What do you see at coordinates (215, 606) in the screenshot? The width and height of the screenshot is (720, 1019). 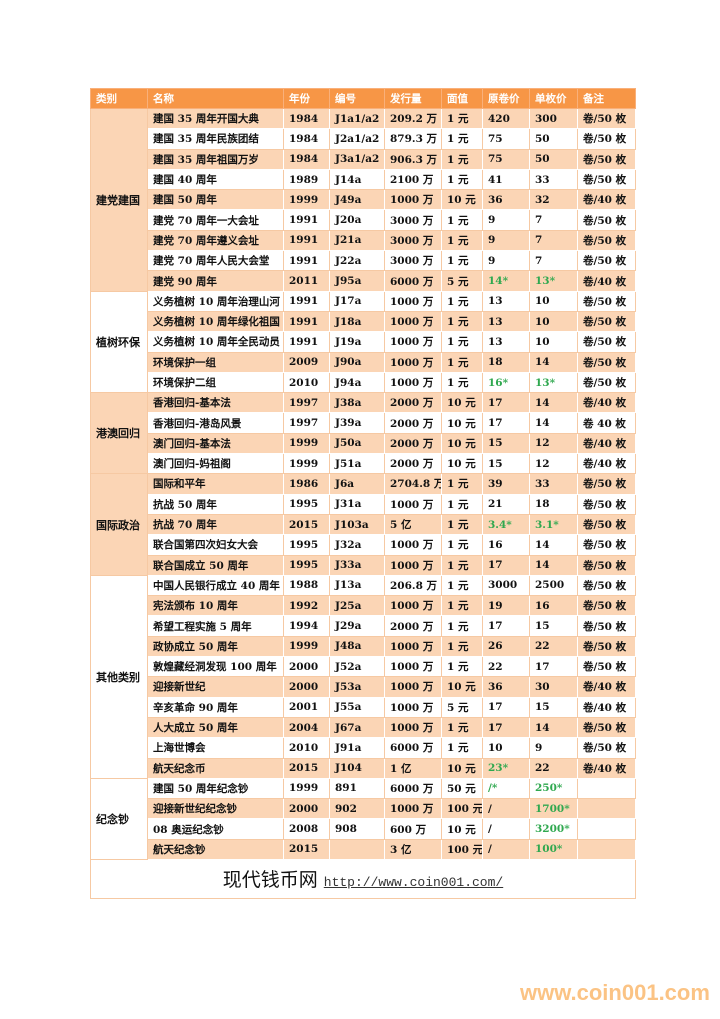 I see `table-cell: 宪法颁布 10 周年` at bounding box center [215, 606].